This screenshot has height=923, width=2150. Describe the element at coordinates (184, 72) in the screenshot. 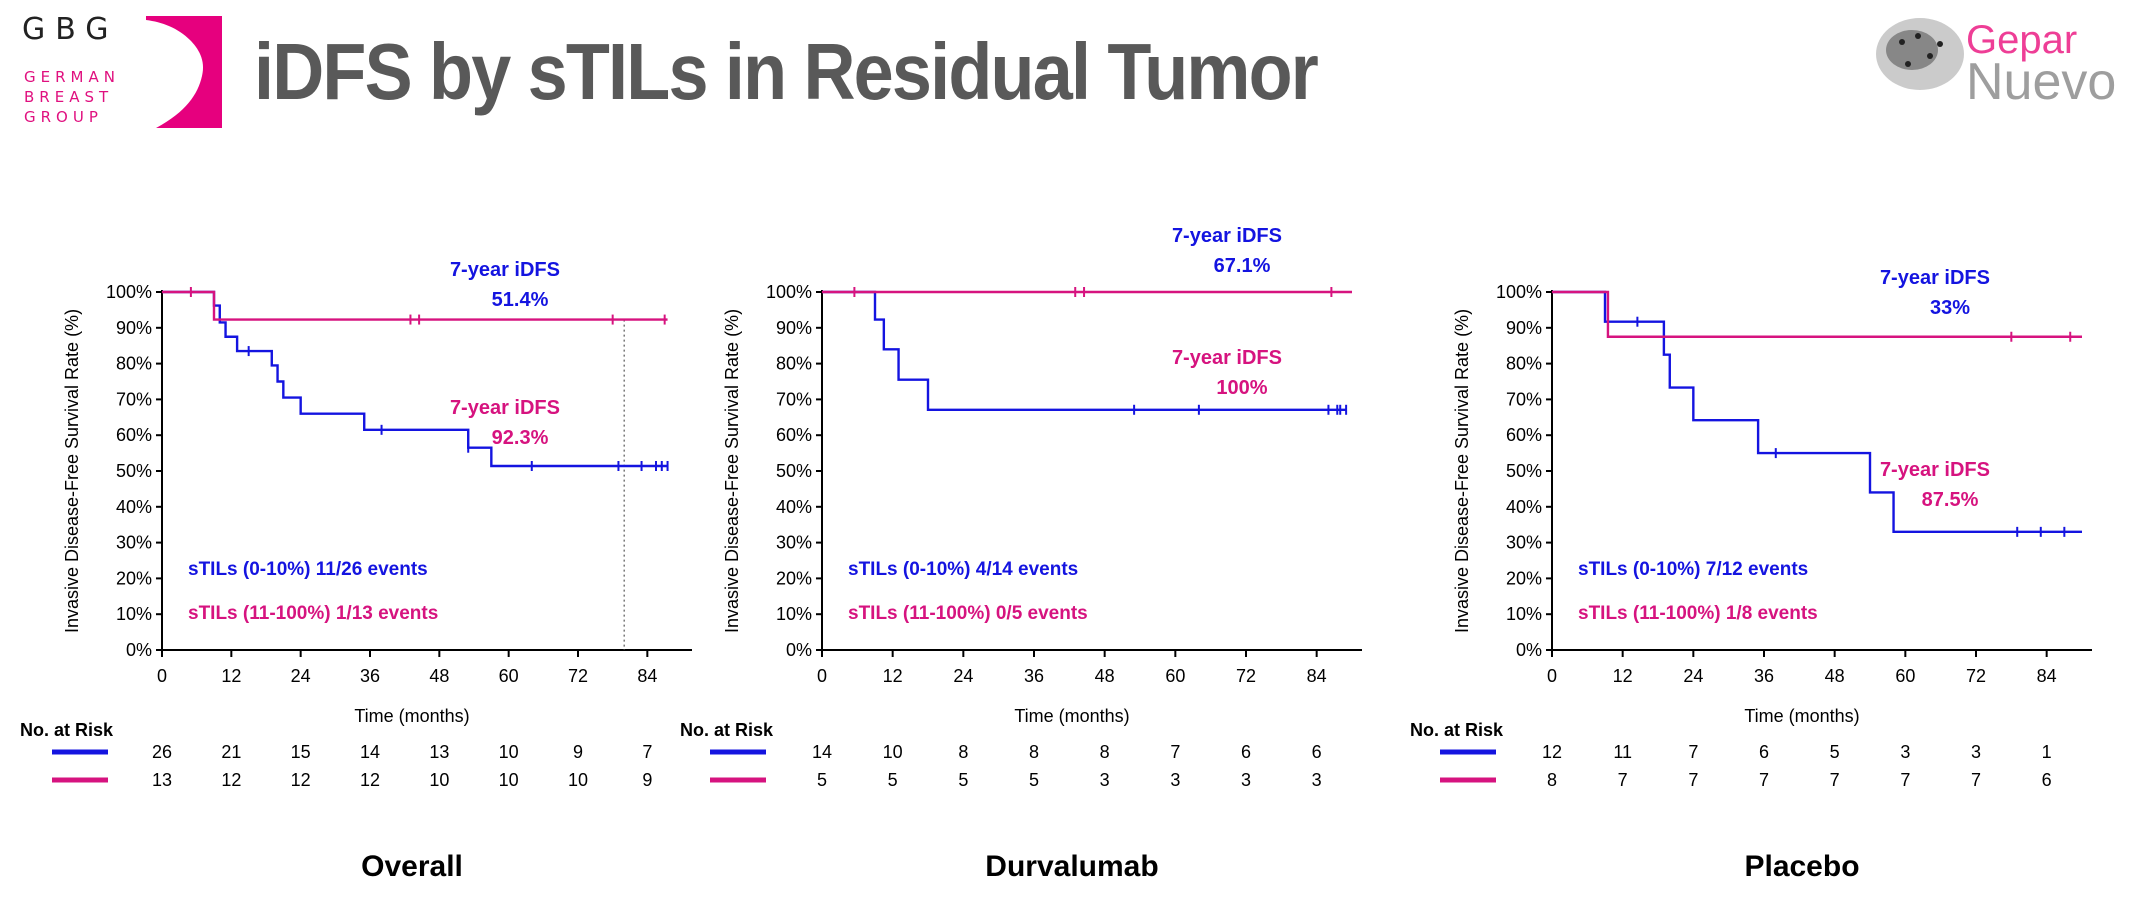

I see `gbg-logo-emblem` at that location.